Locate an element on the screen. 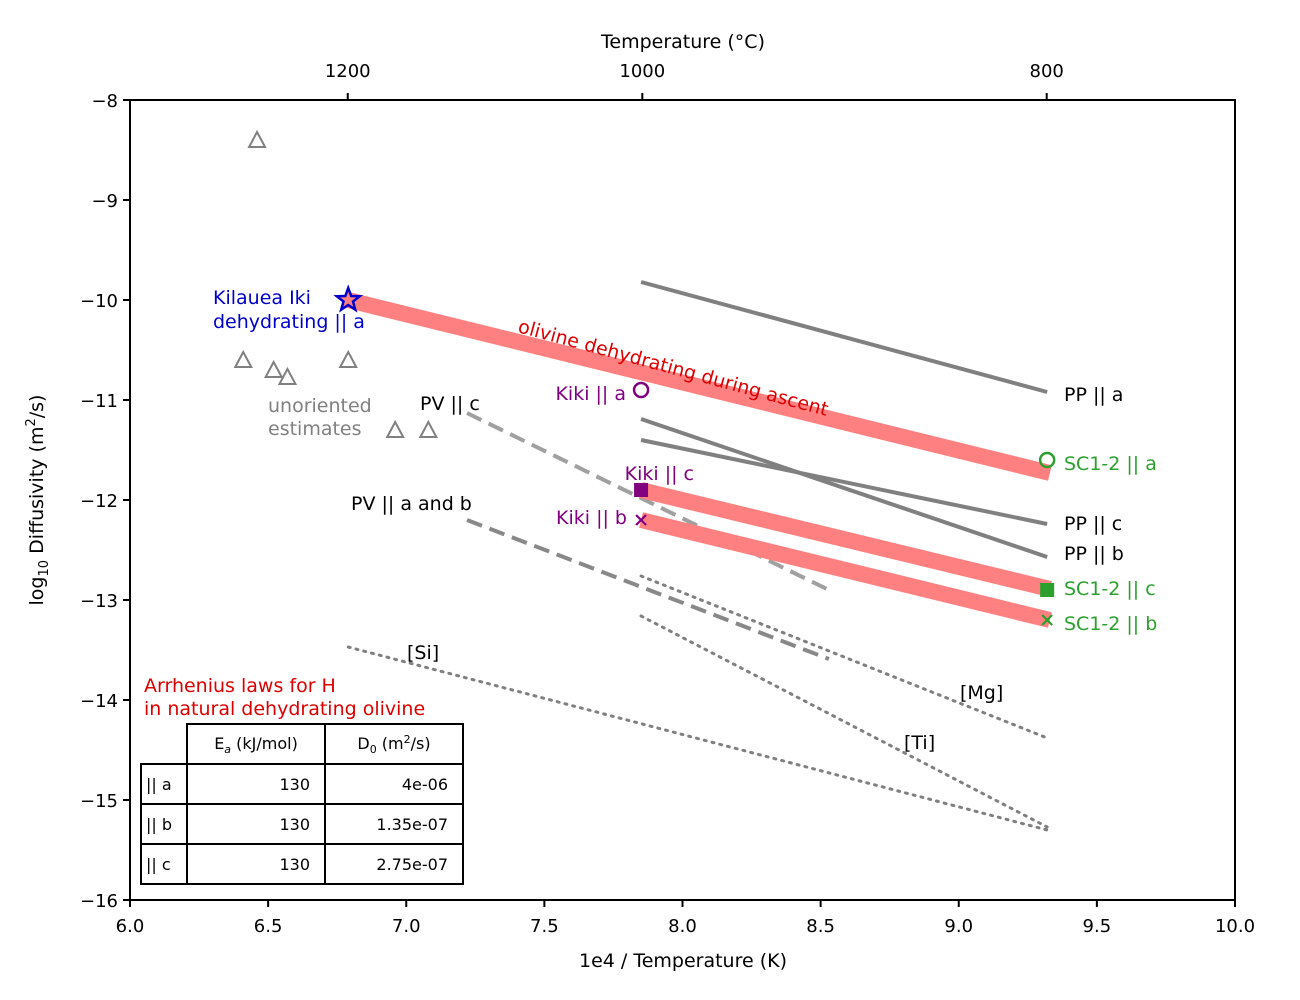 The height and width of the screenshot is (1000, 1300). arrhenius-label-line2: in natural dehydrating olivine is located at coordinates (284, 709).